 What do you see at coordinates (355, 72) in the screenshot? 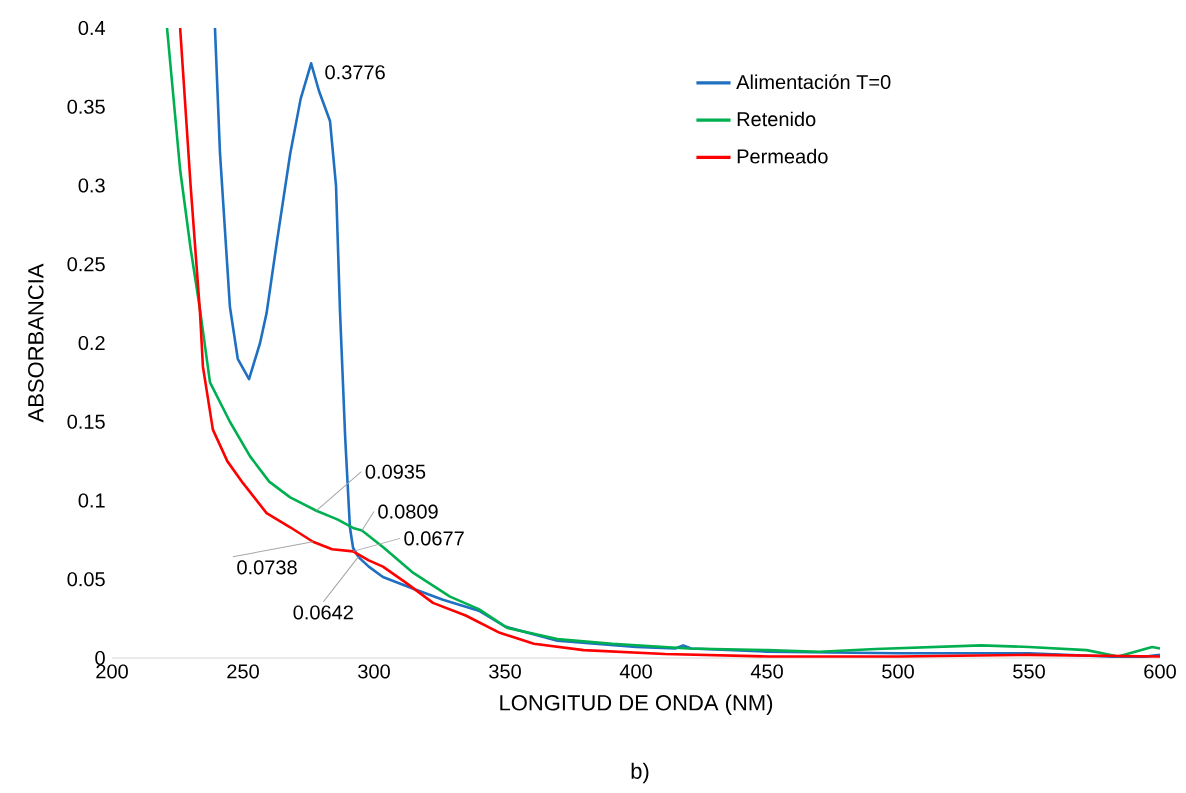
I see `annotation: 0.3776` at bounding box center [355, 72].